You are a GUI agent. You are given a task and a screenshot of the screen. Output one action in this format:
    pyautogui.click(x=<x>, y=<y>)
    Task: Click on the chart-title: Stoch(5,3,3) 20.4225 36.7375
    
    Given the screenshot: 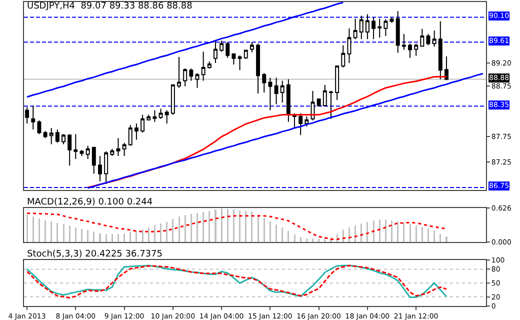 What is the action you would take?
    pyautogui.click(x=94, y=254)
    